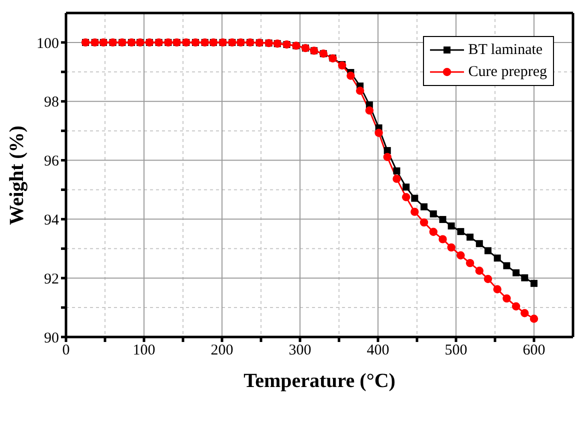  I want to click on y-tick-label: 100, so click(47, 44).